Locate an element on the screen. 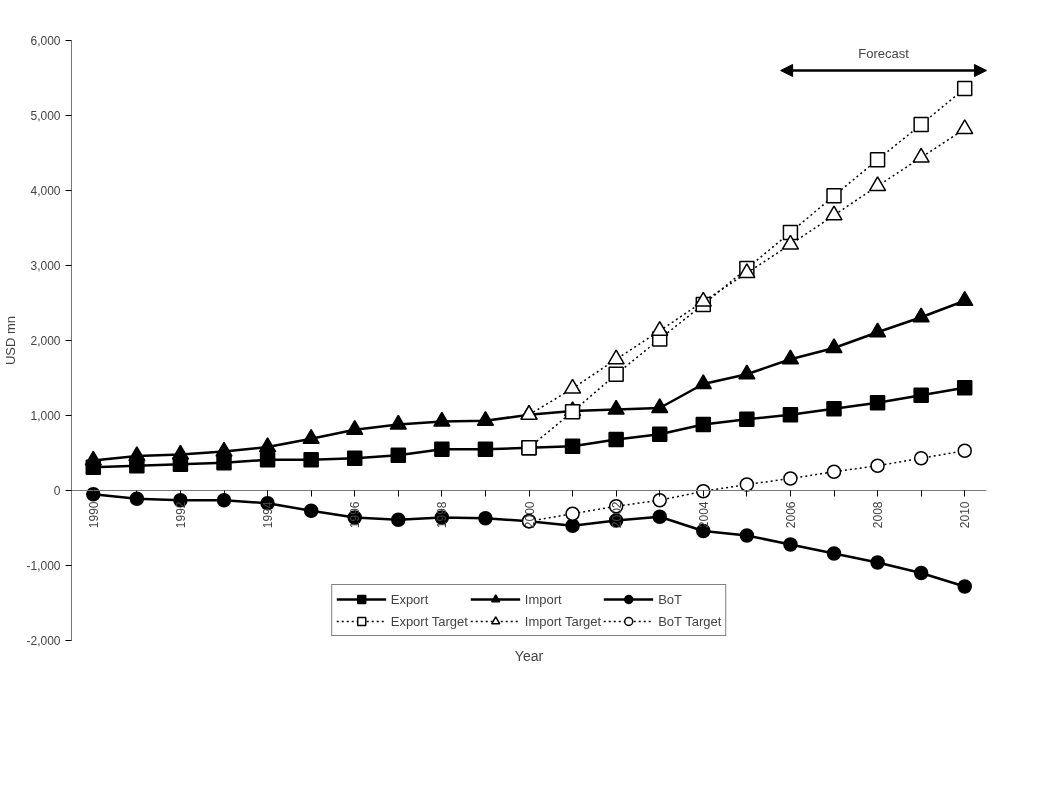 This screenshot has height=798, width=1051. y-tick-label: -1,000 is located at coordinates (43, 566).